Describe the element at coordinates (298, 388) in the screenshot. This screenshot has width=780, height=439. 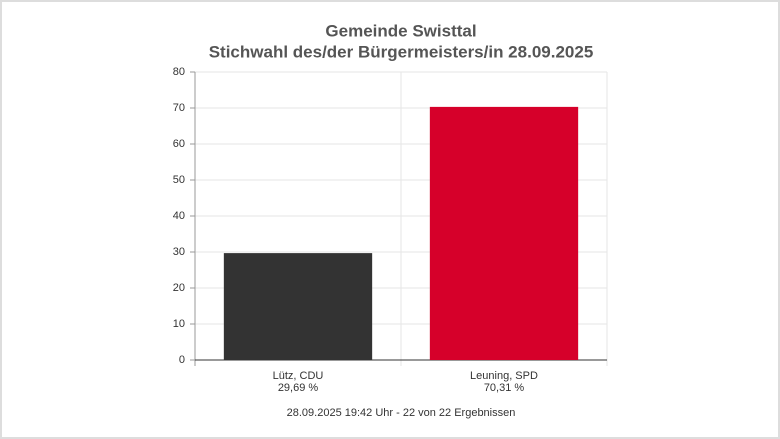
I see `value-label: 29,69 %` at that location.